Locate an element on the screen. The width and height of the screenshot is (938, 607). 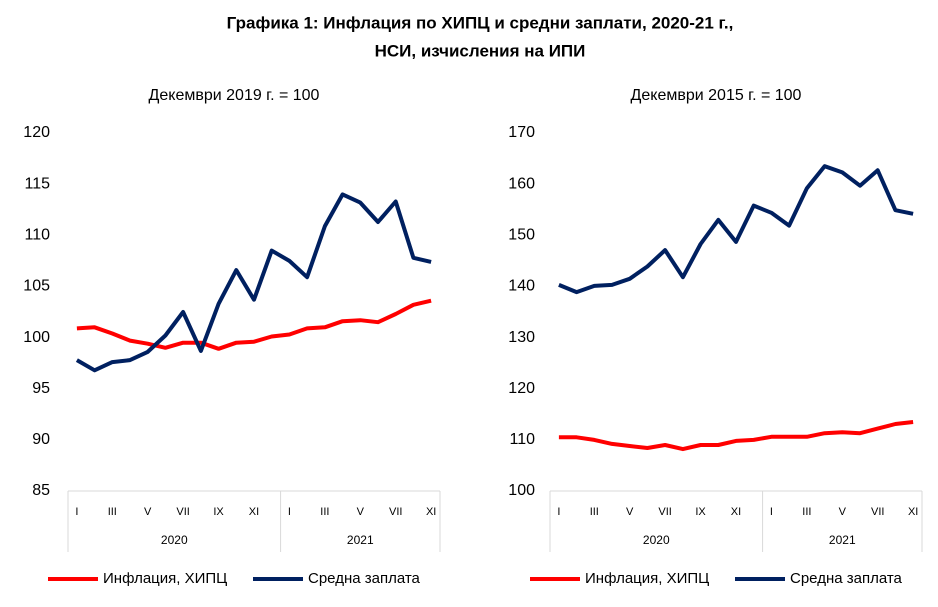
y-tick-label: 85 is located at coordinates (41, 490).